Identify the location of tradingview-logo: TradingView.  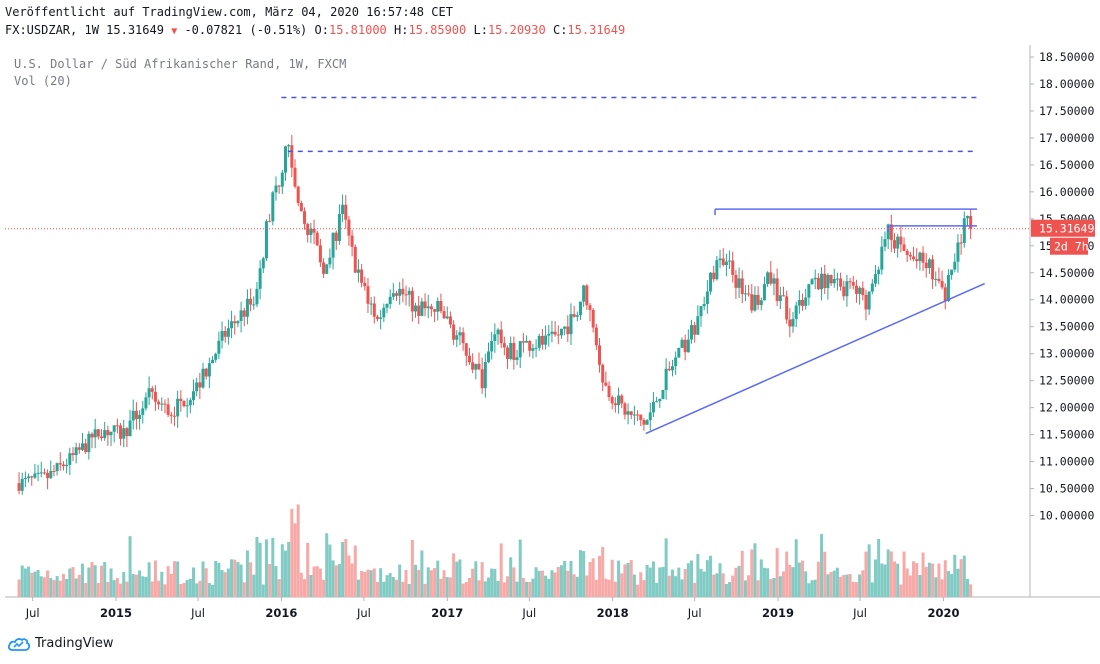
(61, 643).